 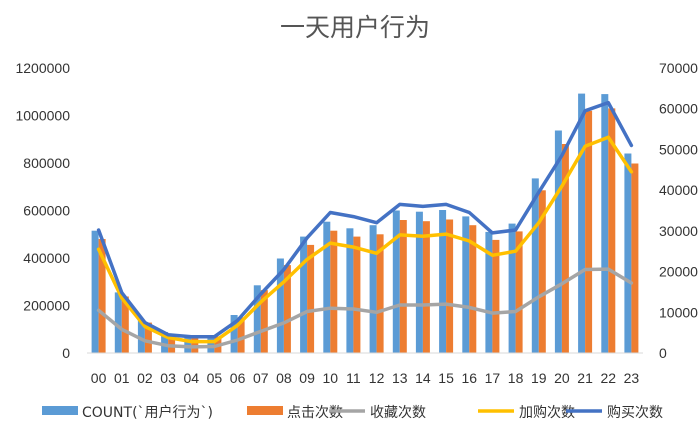 What do you see at coordinates (678, 109) in the screenshot?
I see `right-tick-label: 60000` at bounding box center [678, 109].